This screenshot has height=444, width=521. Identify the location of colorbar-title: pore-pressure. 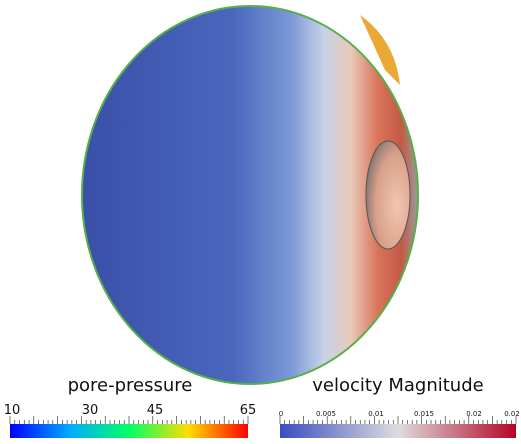
(130, 385).